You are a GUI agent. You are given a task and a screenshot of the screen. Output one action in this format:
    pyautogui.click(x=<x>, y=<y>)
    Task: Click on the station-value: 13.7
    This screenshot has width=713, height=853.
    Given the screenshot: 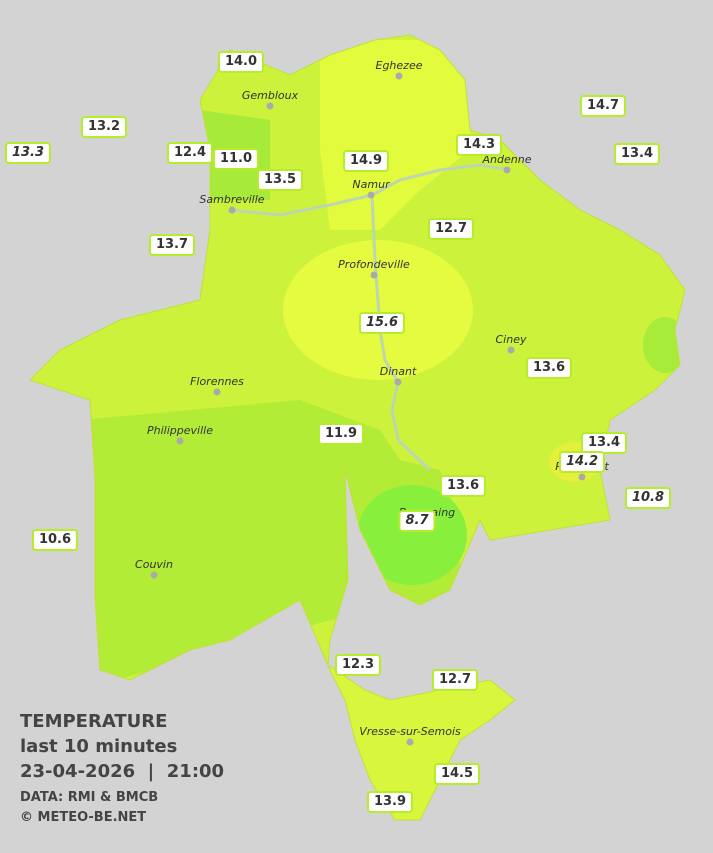 What is the action you would take?
    pyautogui.click(x=172, y=245)
    